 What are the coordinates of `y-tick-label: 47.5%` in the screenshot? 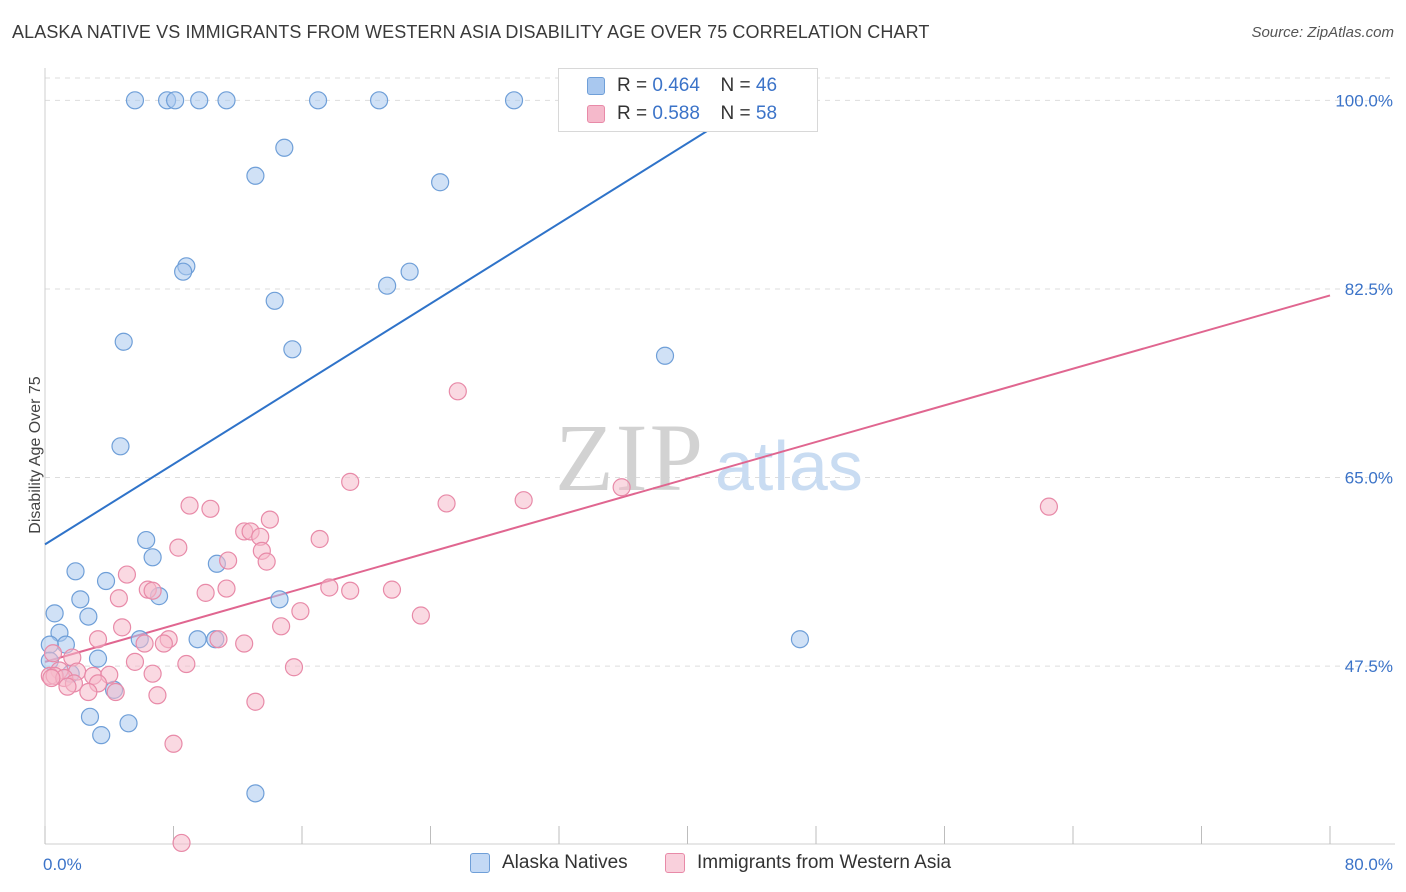 It's located at (1369, 666).